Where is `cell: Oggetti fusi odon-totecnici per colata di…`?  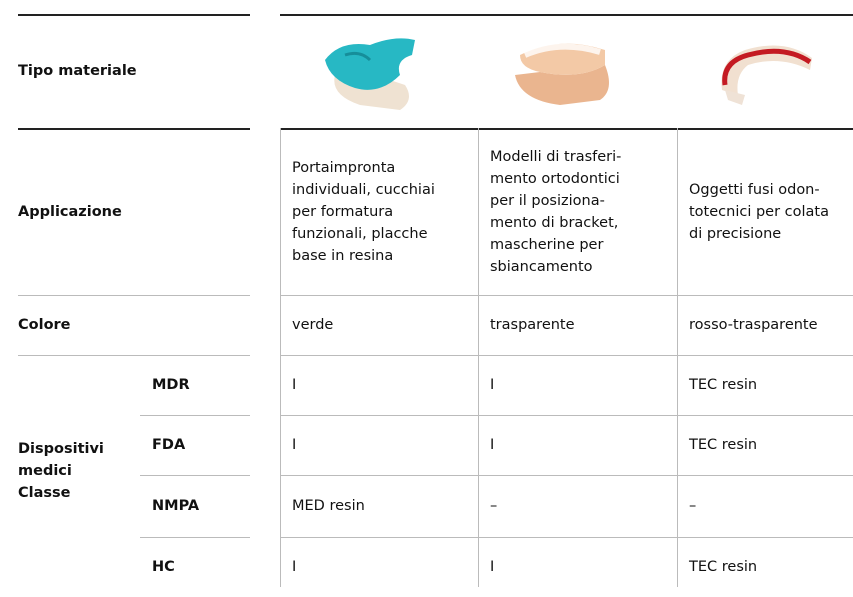 cell: Oggetti fusi odon-totecnici per colata di… is located at coordinates (771, 211).